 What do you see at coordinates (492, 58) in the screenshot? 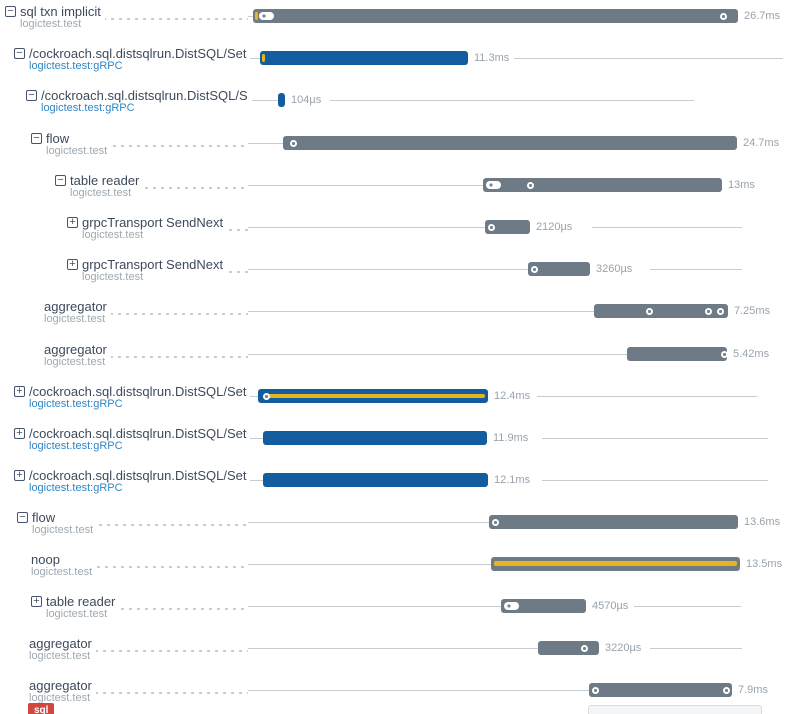
I see `span-duration: 11.3ms` at bounding box center [492, 58].